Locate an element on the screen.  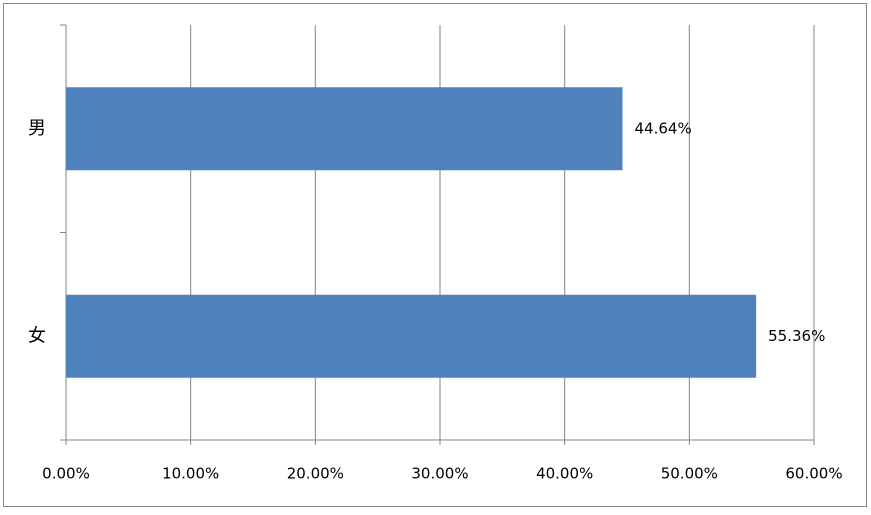
x-tick-label: 20.00% is located at coordinates (315, 474).